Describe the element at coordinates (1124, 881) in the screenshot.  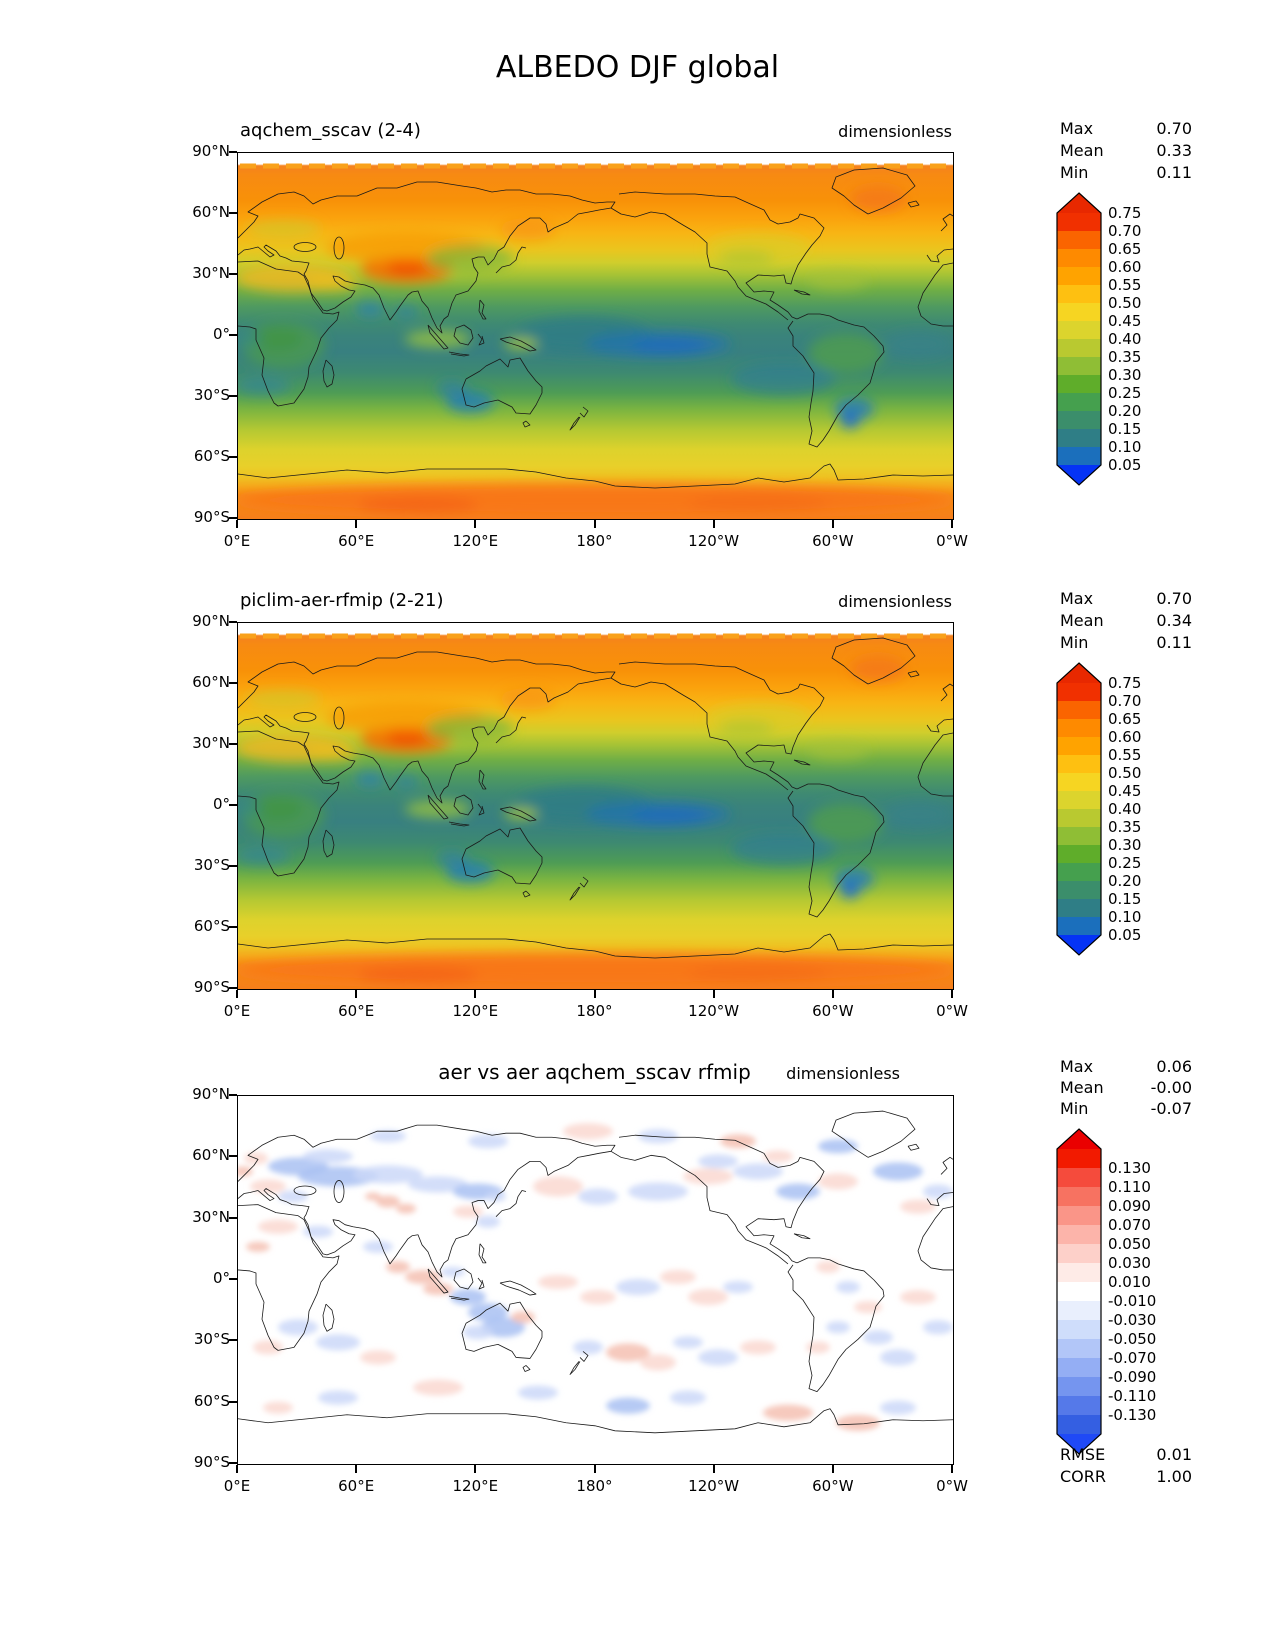
I see `colorbar-tick-label: 0.20` at that location.